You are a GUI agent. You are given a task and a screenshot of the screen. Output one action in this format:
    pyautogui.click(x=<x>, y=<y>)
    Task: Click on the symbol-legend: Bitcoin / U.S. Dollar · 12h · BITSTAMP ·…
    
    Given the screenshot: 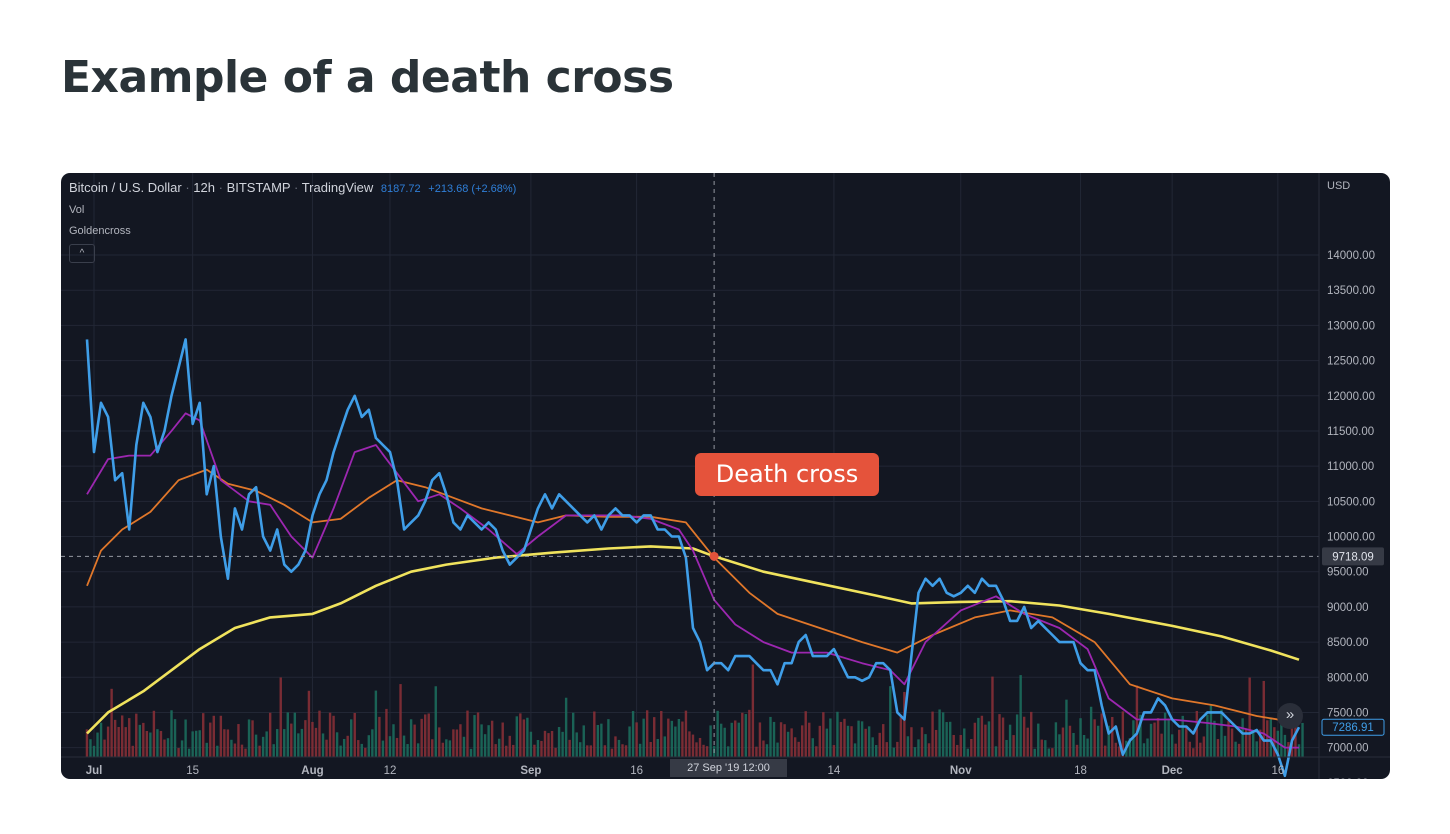 What is the action you would take?
    pyautogui.click(x=293, y=187)
    